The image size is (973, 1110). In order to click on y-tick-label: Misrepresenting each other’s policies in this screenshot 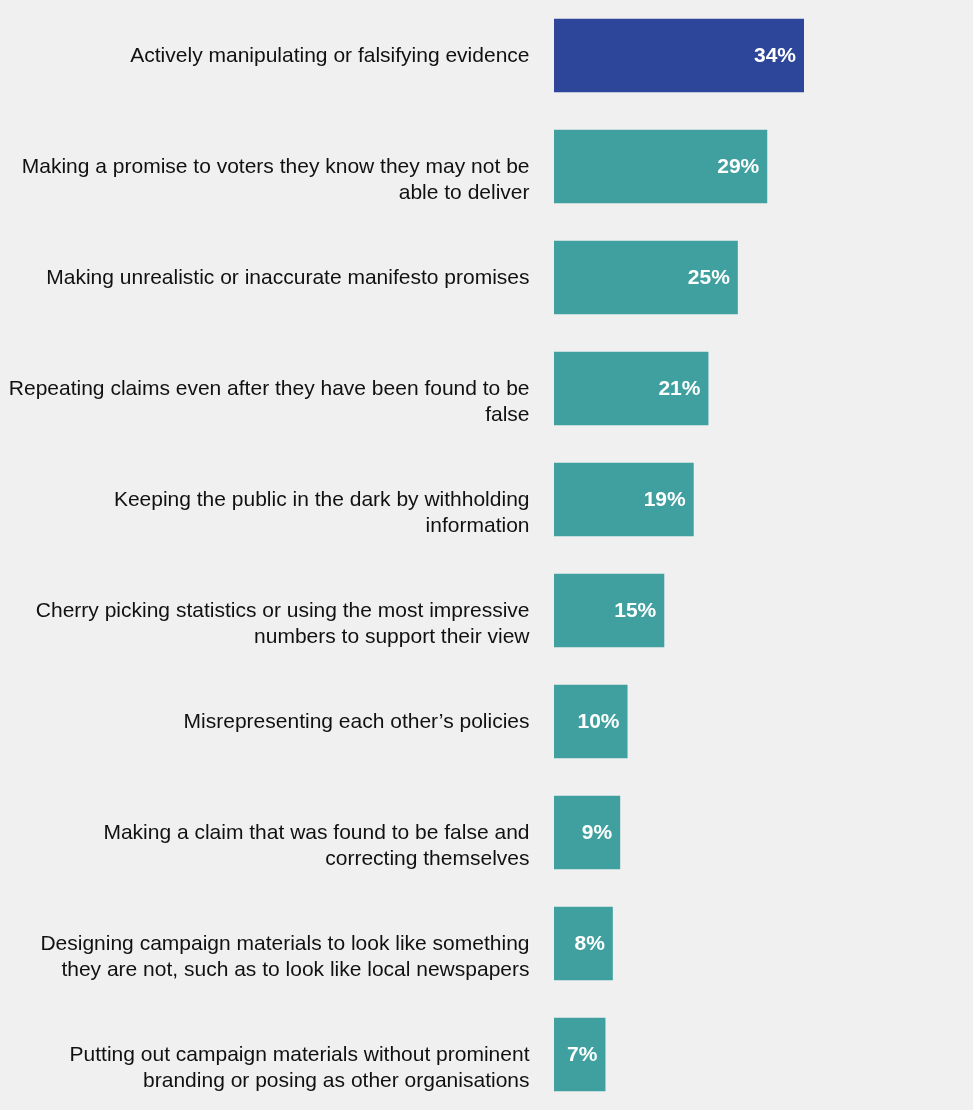, I will do `click(356, 720)`.